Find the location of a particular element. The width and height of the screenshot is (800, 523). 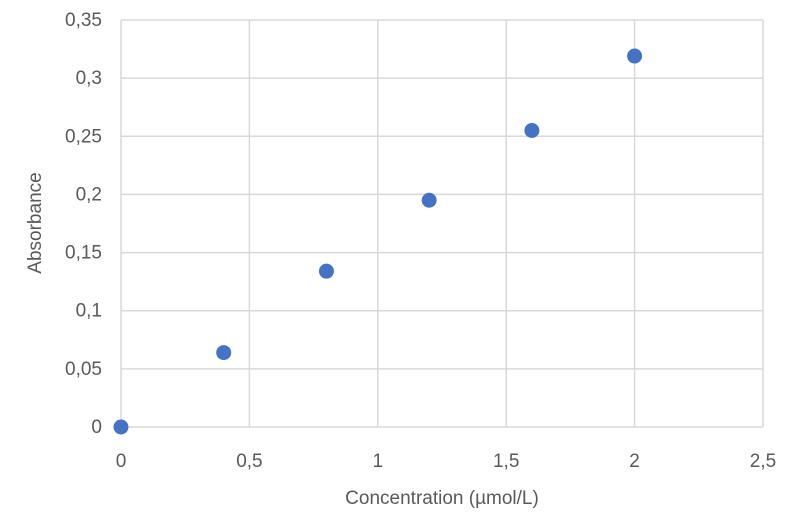

x-tick-label: 2 is located at coordinates (634, 461).